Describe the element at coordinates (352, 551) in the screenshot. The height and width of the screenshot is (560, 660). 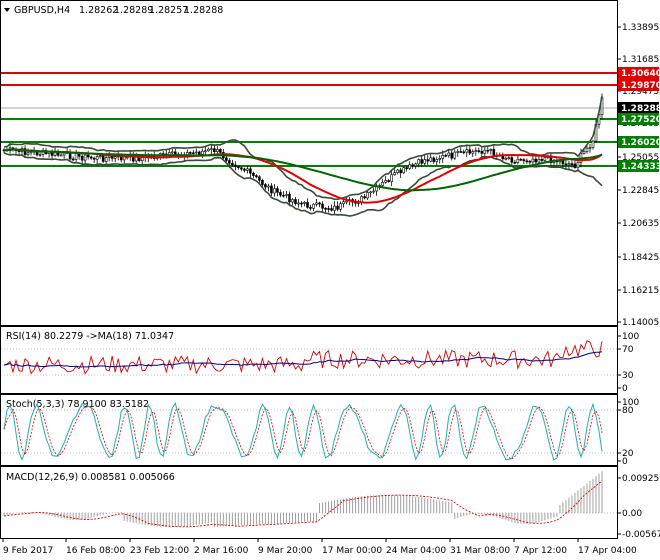
I see `time-axis-label: 17 Mar 00:00` at that location.